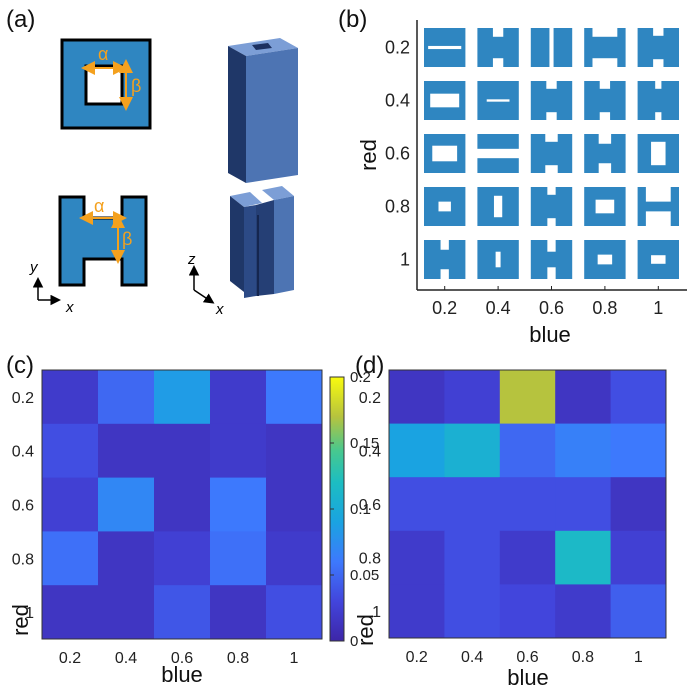 Image resolution: width=689 pixels, height=689 pixels. I want to click on ring-unit-cell: α β, so click(106, 84).